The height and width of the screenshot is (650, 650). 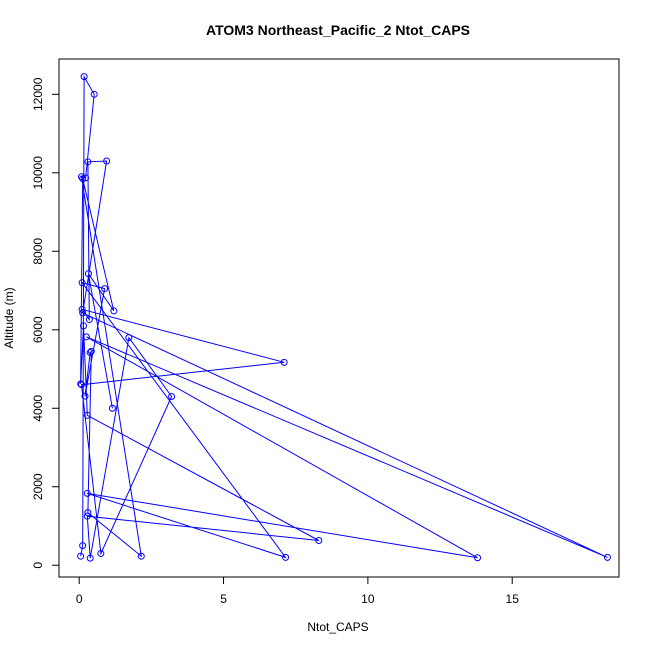 I want to click on y-tick-label: 12000, so click(x=38, y=94).